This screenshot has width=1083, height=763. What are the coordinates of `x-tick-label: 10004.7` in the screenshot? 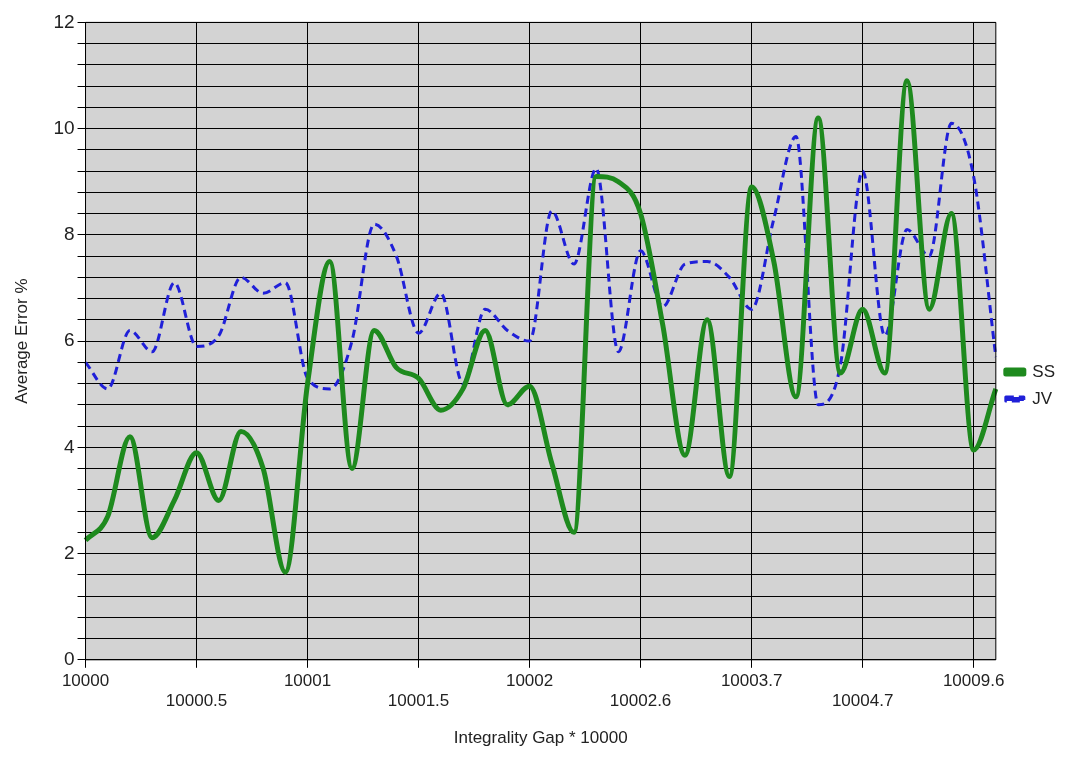 It's located at (862, 701).